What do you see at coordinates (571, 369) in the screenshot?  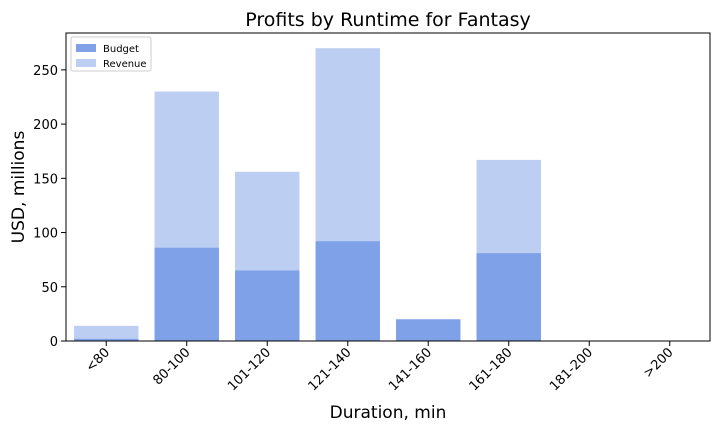 I see `x-tick-label-6: 181-200` at bounding box center [571, 369].